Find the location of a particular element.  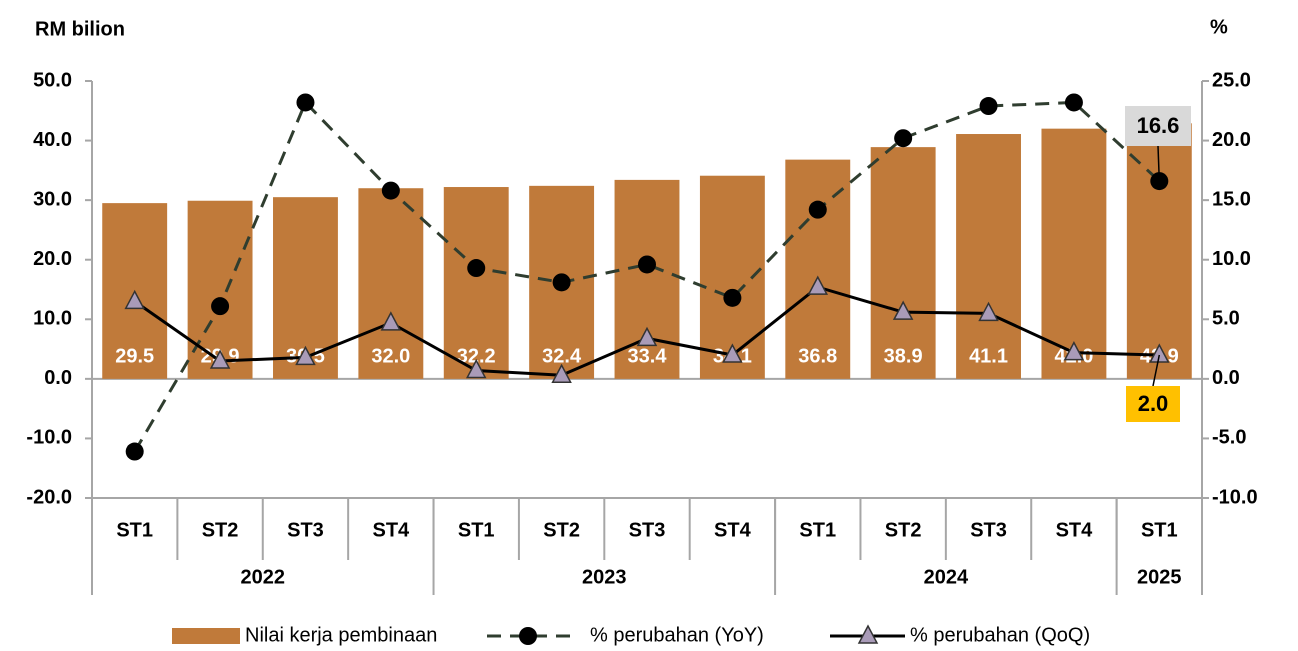

group-label: 2023 is located at coordinates (604, 577).